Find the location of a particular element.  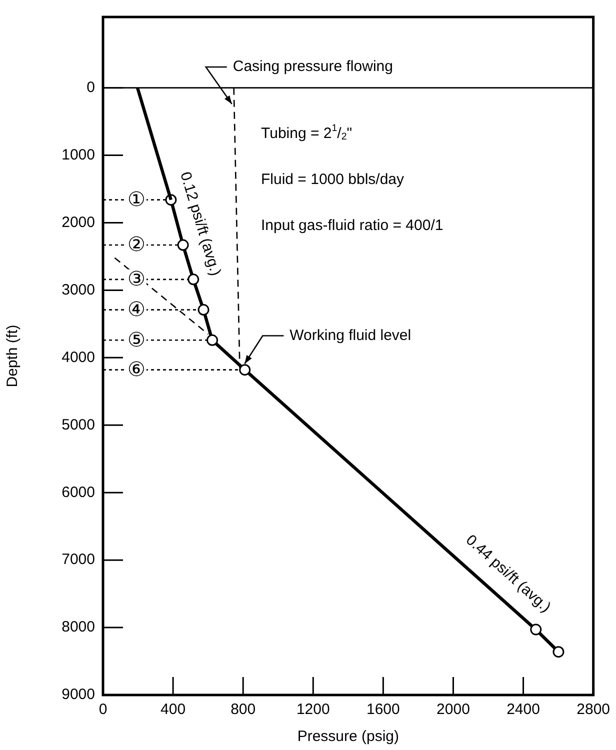

annotation: Working fluid level is located at coordinates (351, 335).